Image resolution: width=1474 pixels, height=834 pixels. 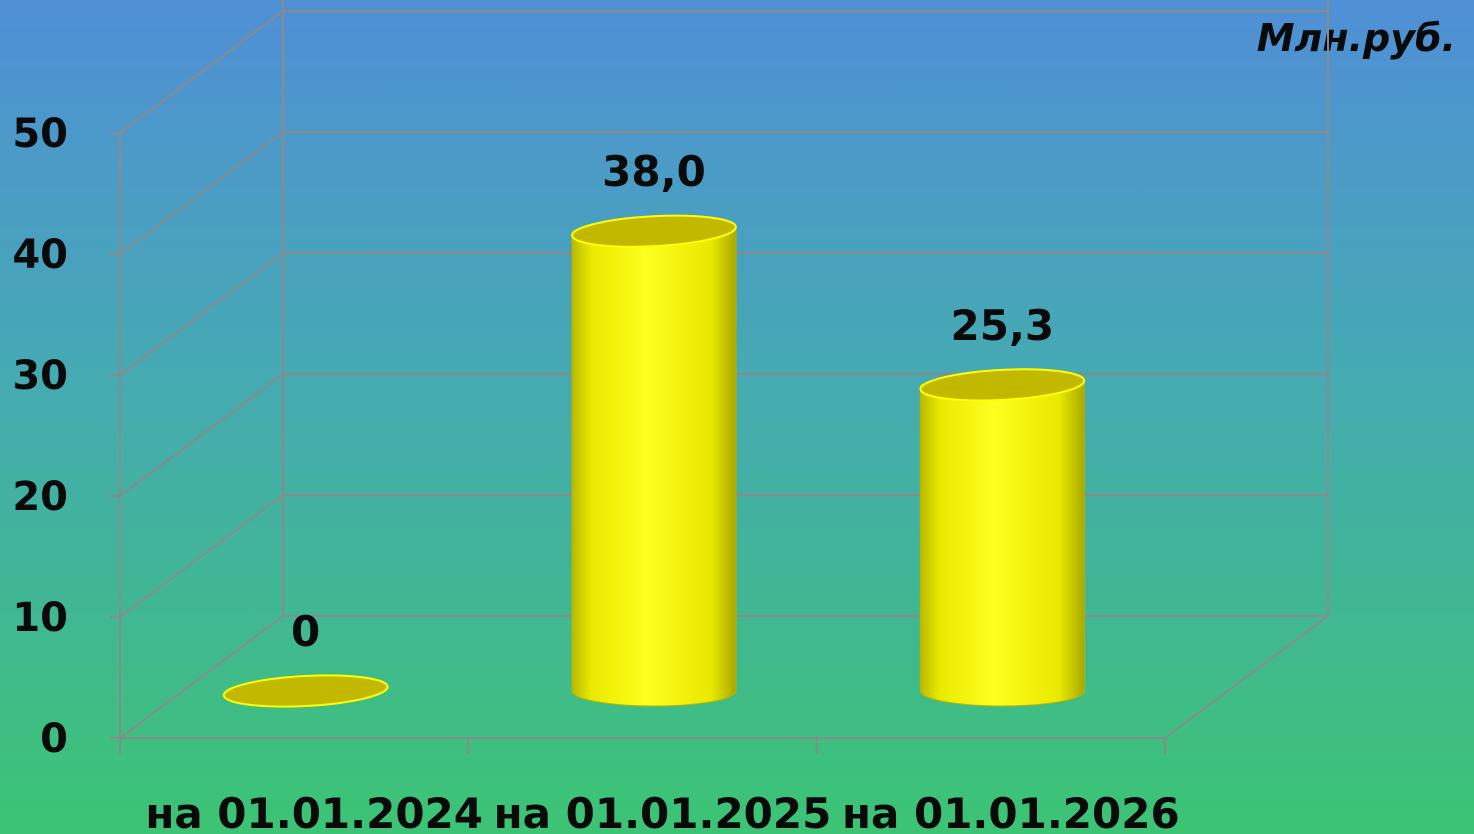 I want to click on unit-label: Млн.руб., so click(x=1356, y=38).